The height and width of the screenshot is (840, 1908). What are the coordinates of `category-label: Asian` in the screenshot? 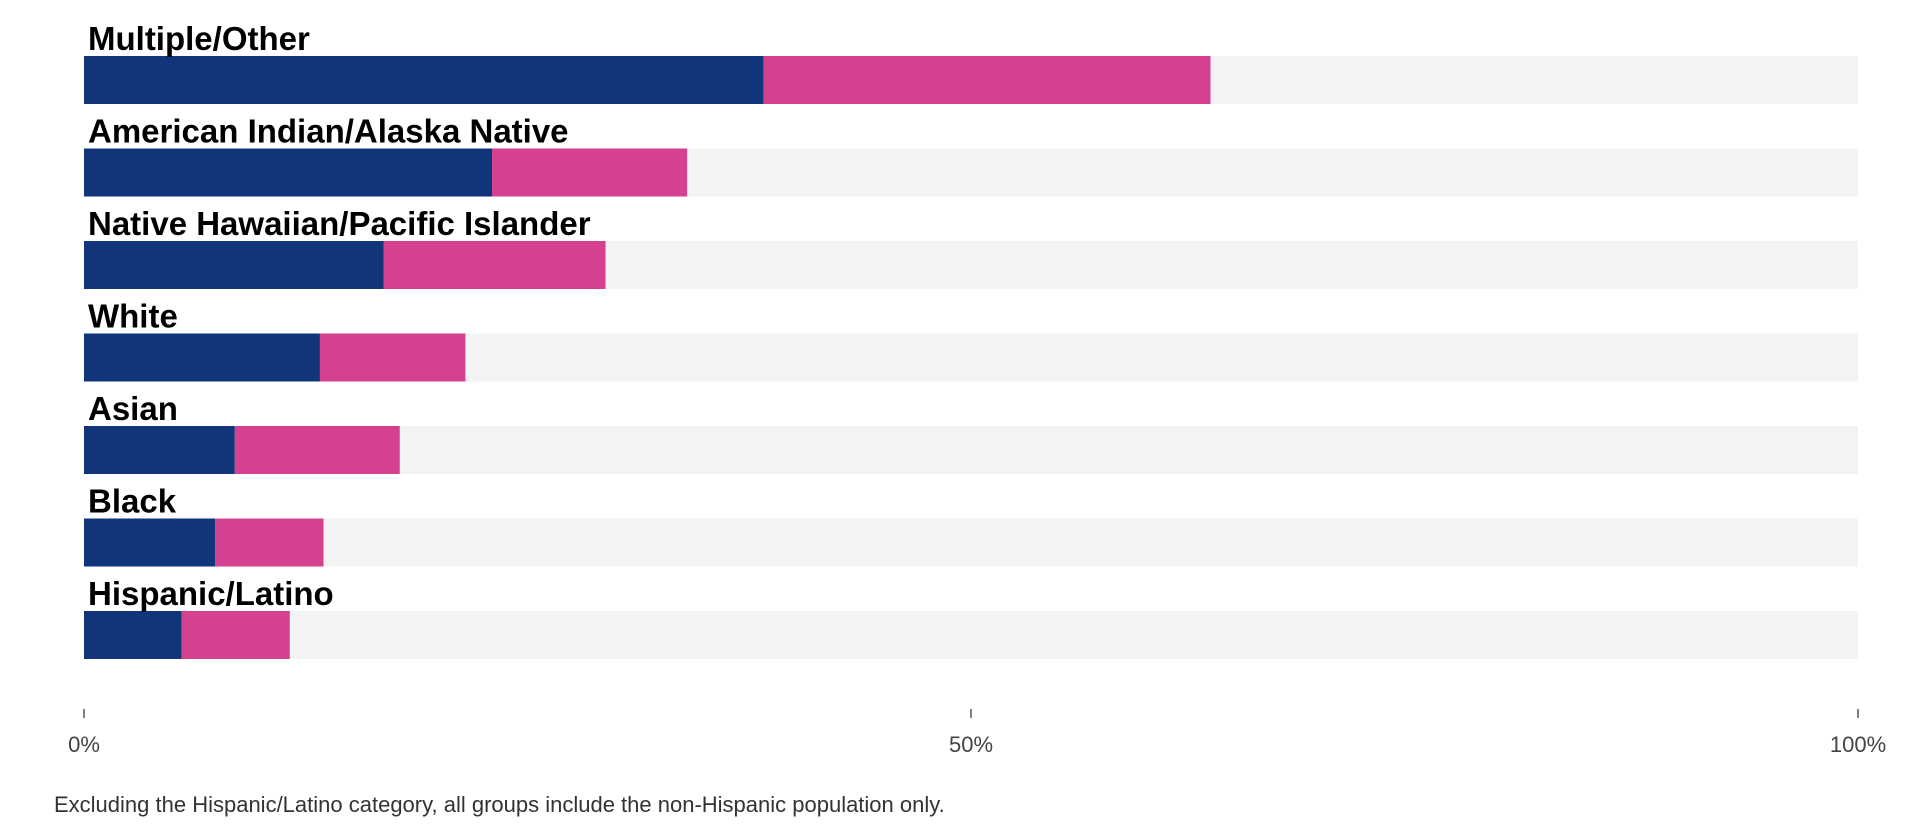 It's located at (133, 408).